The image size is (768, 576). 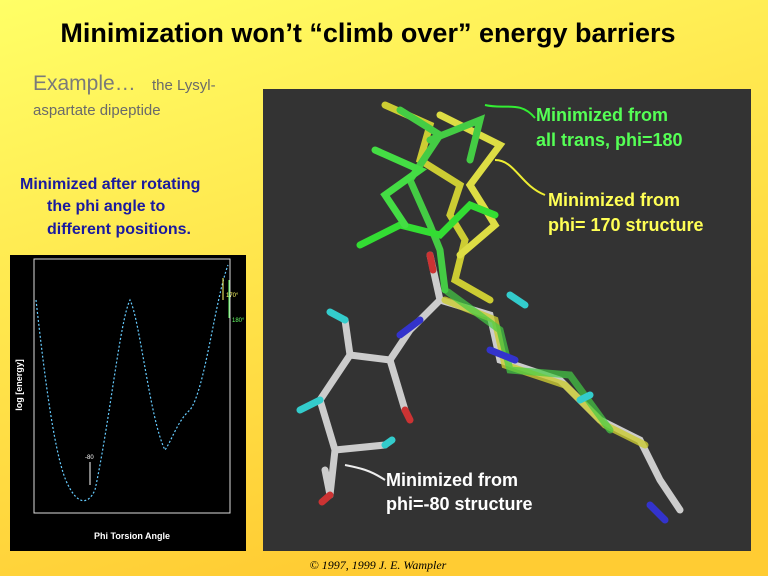 I want to click on molecule-label: phi=-80 structure, so click(x=459, y=504).